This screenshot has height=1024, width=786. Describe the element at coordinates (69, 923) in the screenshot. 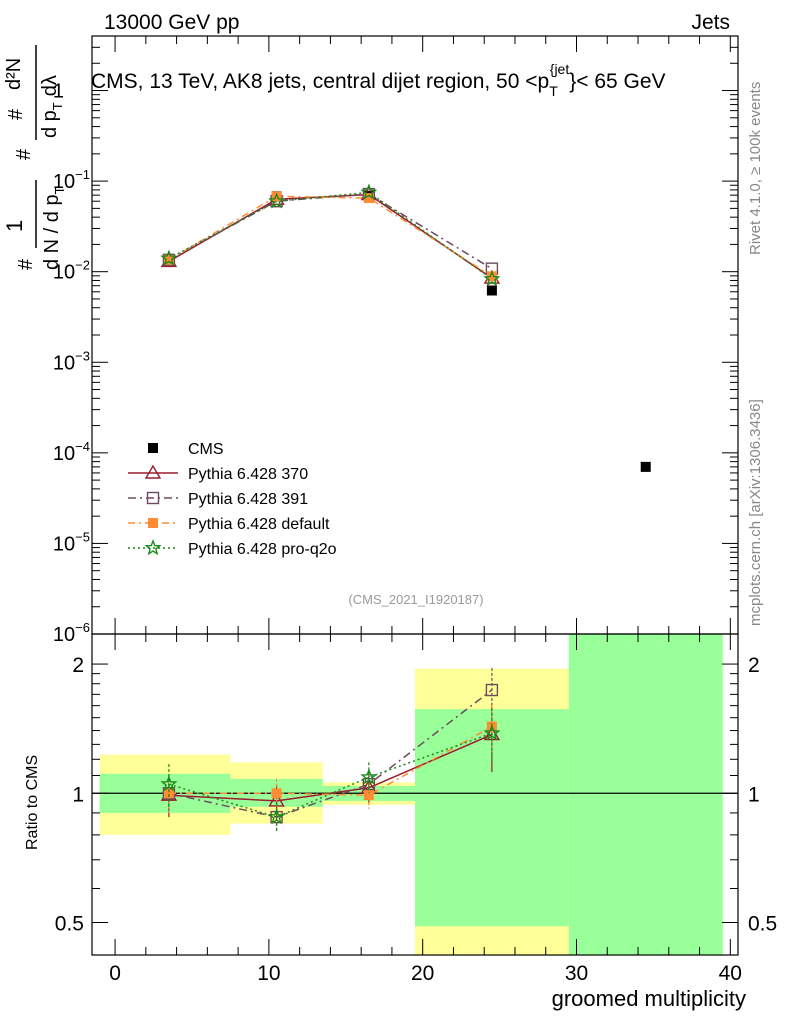

I see `ratio-ytick-label: 0.5` at that location.